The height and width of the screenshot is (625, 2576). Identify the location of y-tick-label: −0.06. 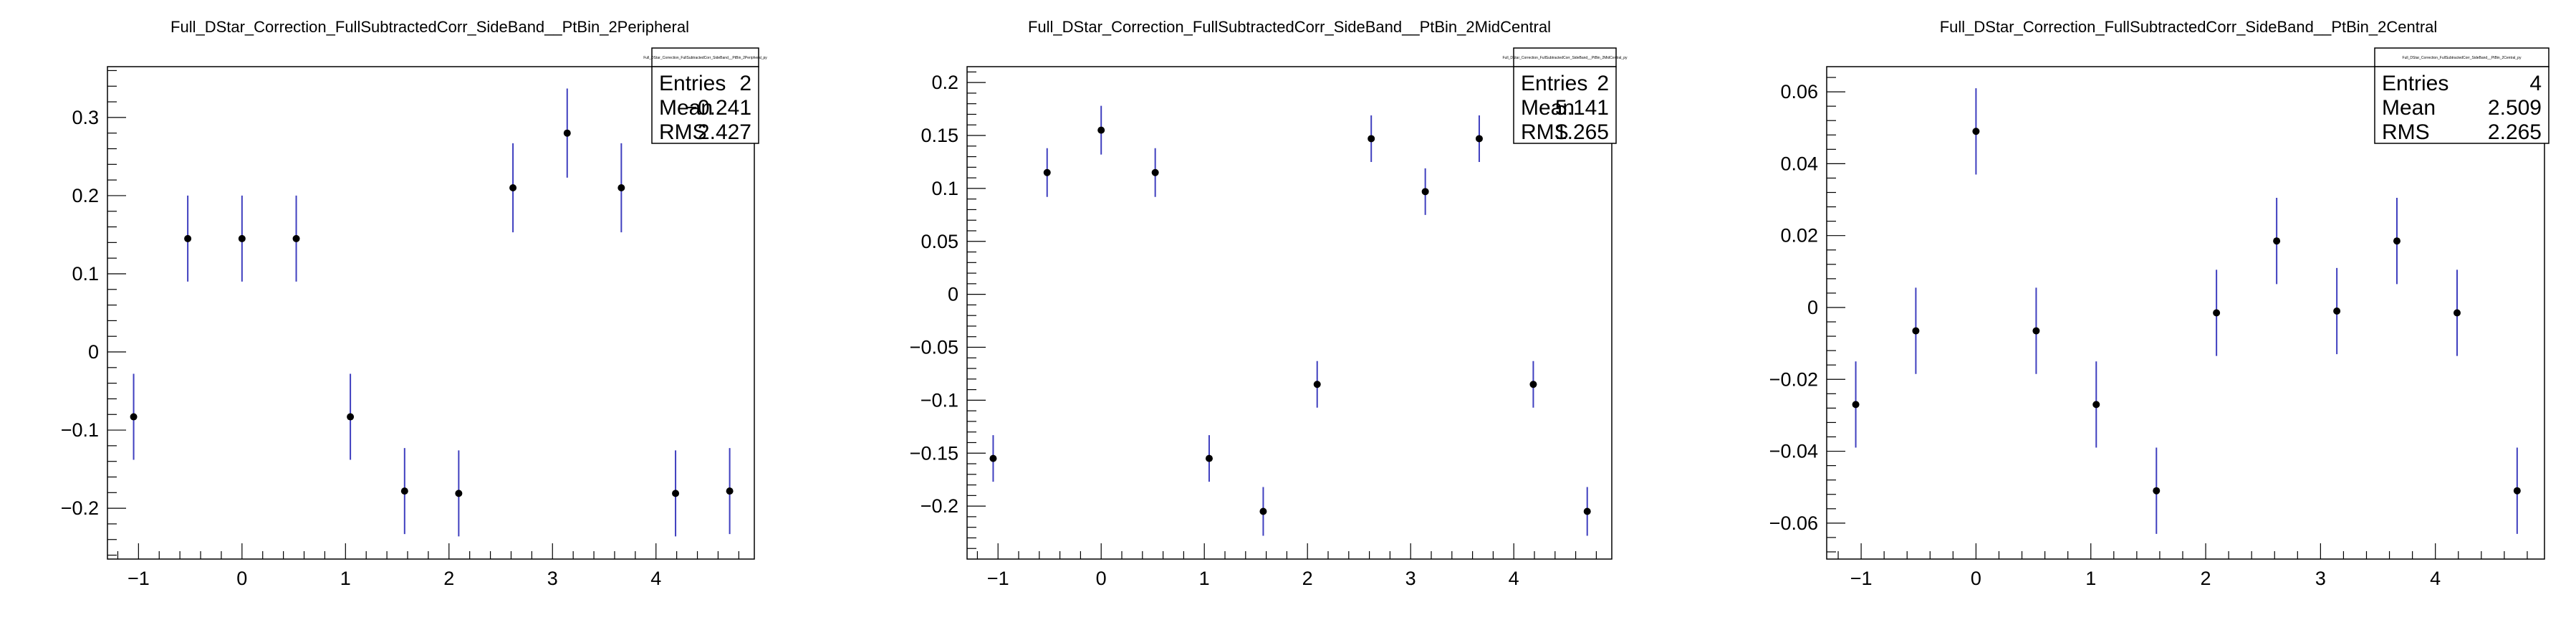
(1793, 523).